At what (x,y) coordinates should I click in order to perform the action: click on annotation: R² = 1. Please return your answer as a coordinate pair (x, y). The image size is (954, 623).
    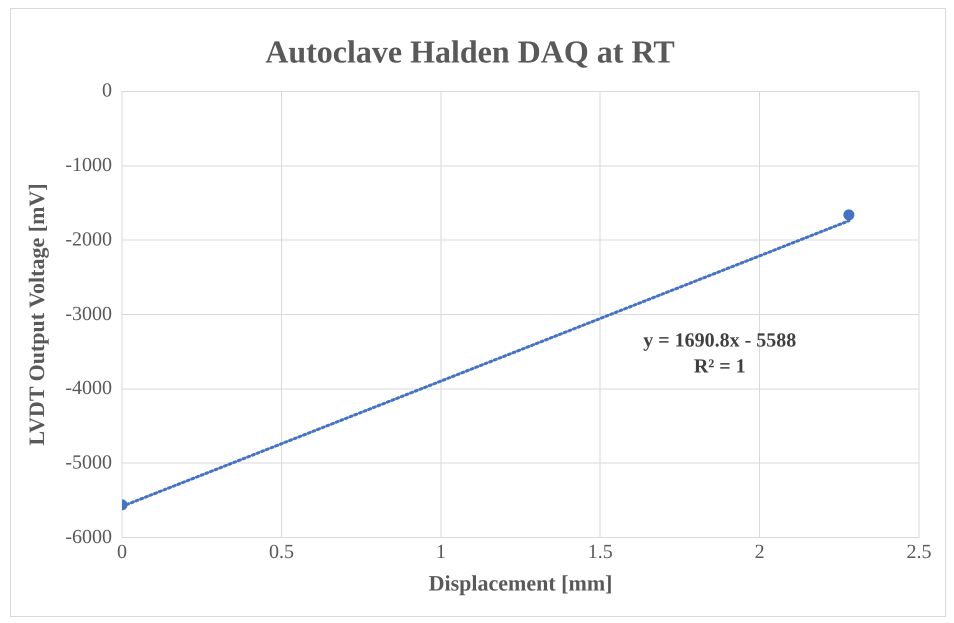
    Looking at the image, I should click on (720, 366).